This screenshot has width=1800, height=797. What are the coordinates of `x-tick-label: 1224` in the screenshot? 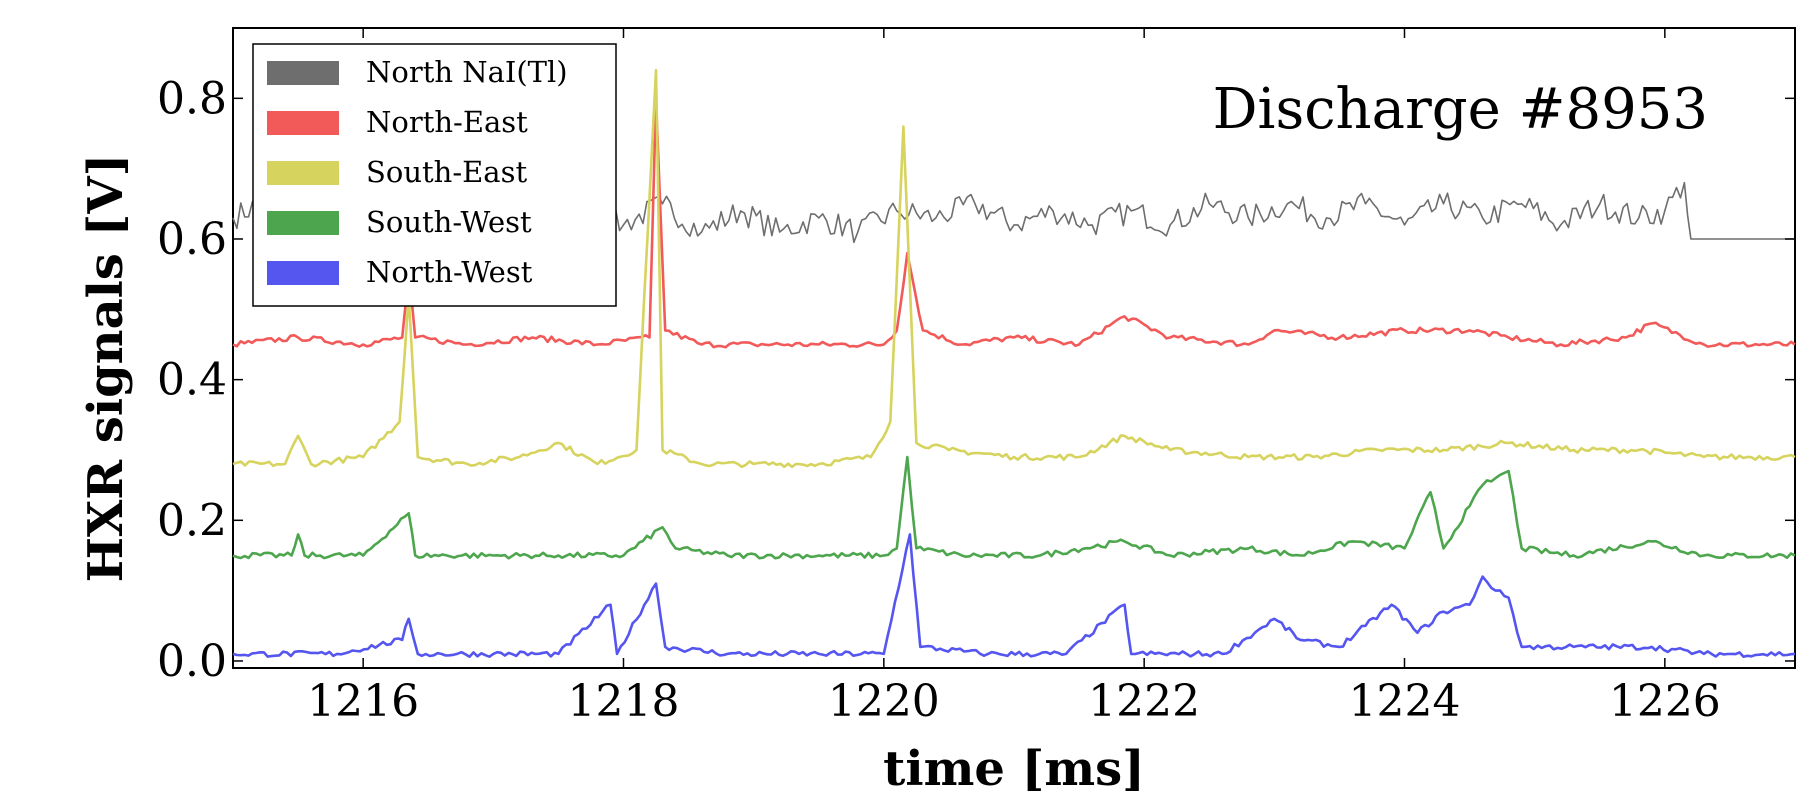 It's located at (1405, 701).